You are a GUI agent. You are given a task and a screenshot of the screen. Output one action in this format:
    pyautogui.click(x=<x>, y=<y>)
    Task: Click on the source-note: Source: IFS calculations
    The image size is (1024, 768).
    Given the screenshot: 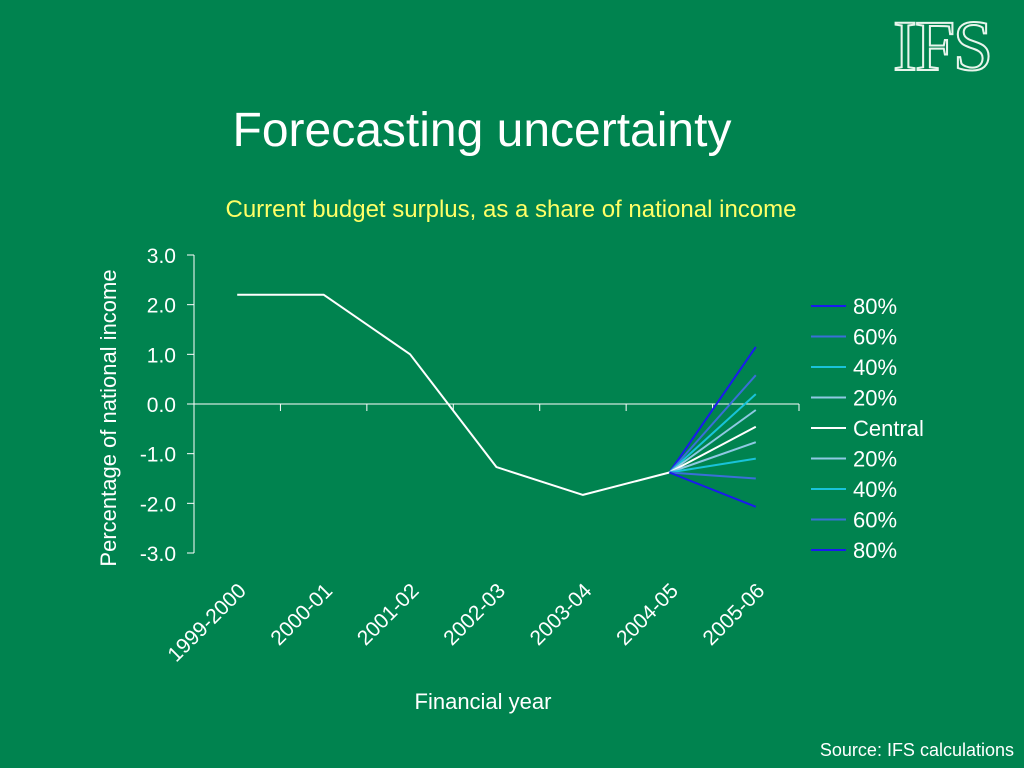 What is the action you would take?
    pyautogui.click(x=916, y=750)
    